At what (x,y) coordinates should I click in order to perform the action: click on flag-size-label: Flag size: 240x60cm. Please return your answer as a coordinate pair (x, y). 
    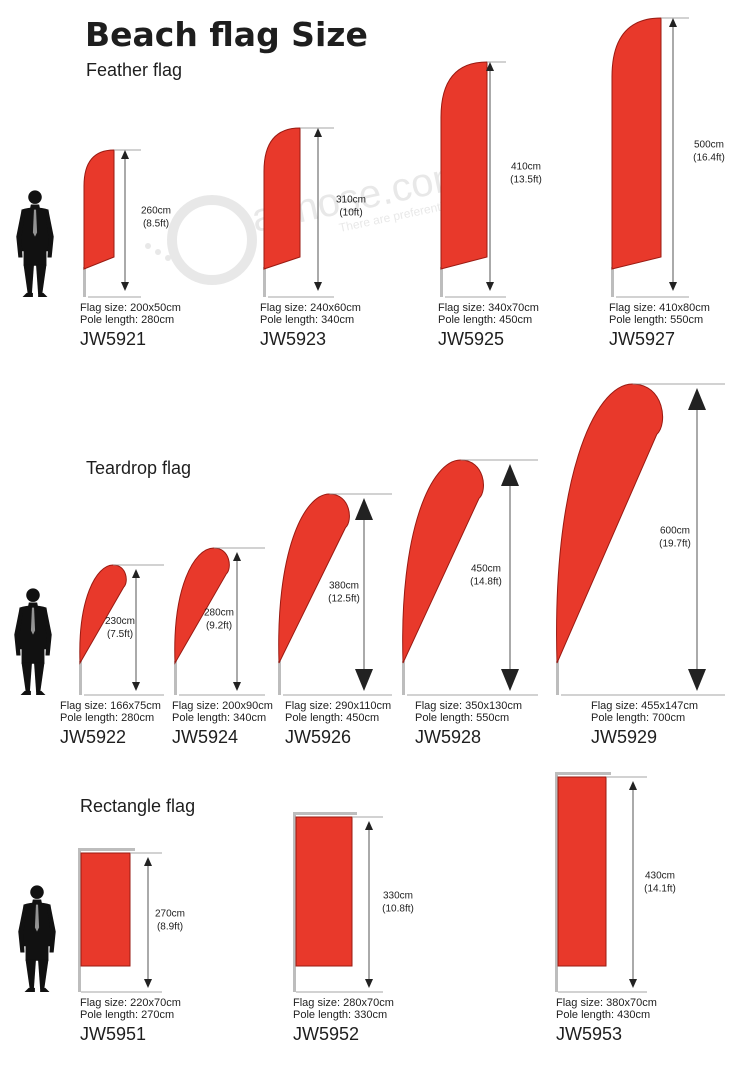
    Looking at the image, I should click on (310, 308).